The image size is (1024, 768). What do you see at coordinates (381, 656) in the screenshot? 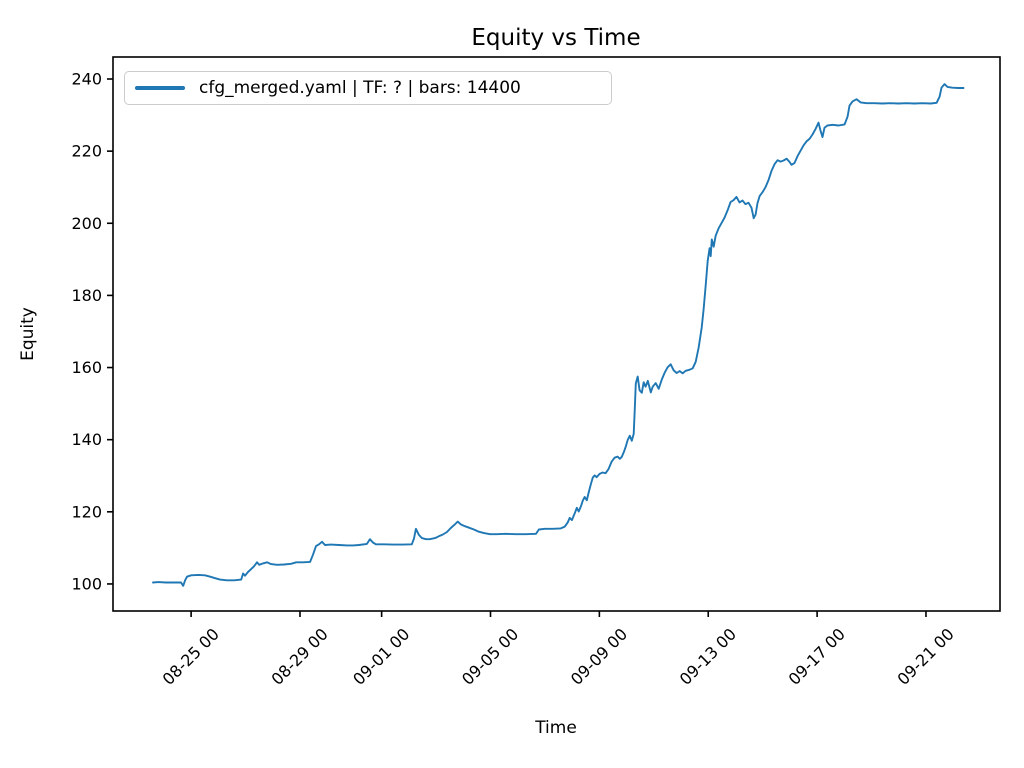
I see `x-tick-label: 09-01 00` at bounding box center [381, 656].